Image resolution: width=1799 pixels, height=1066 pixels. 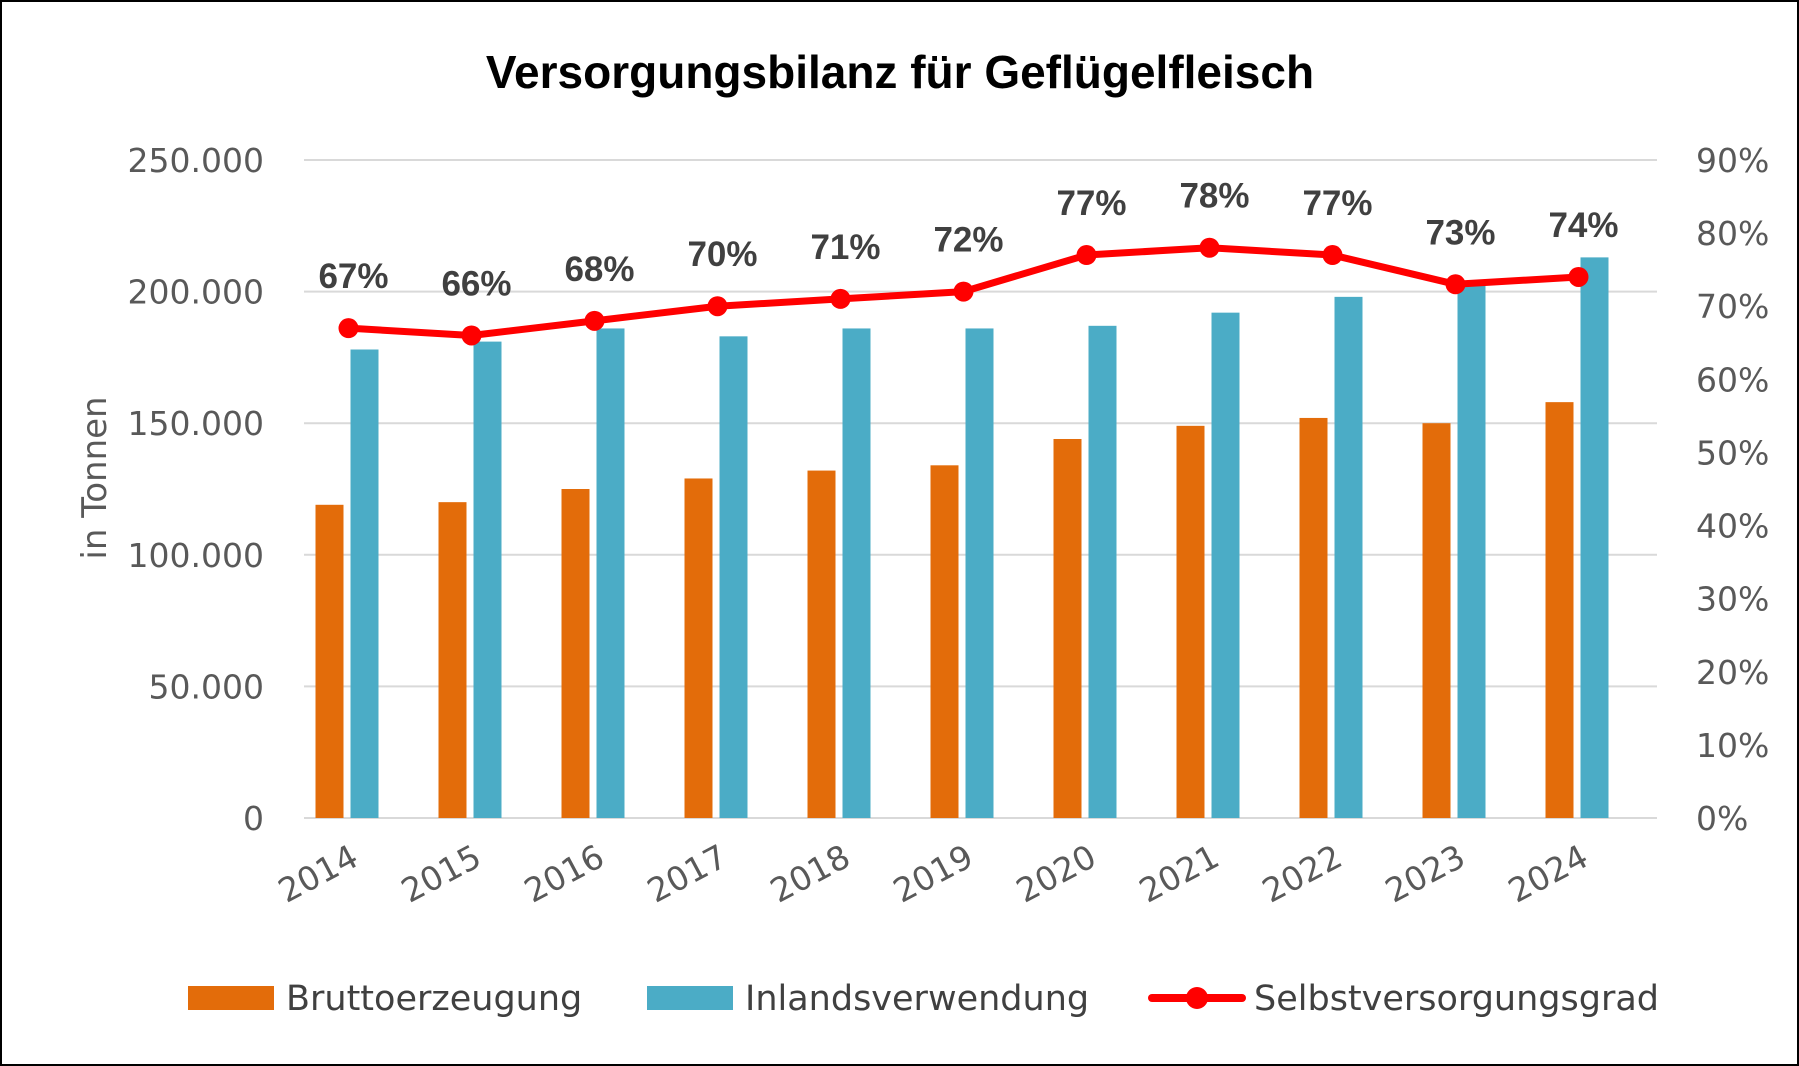 I want to click on legend-marker-selbstversorgungsgrad, so click(x=1197, y=998).